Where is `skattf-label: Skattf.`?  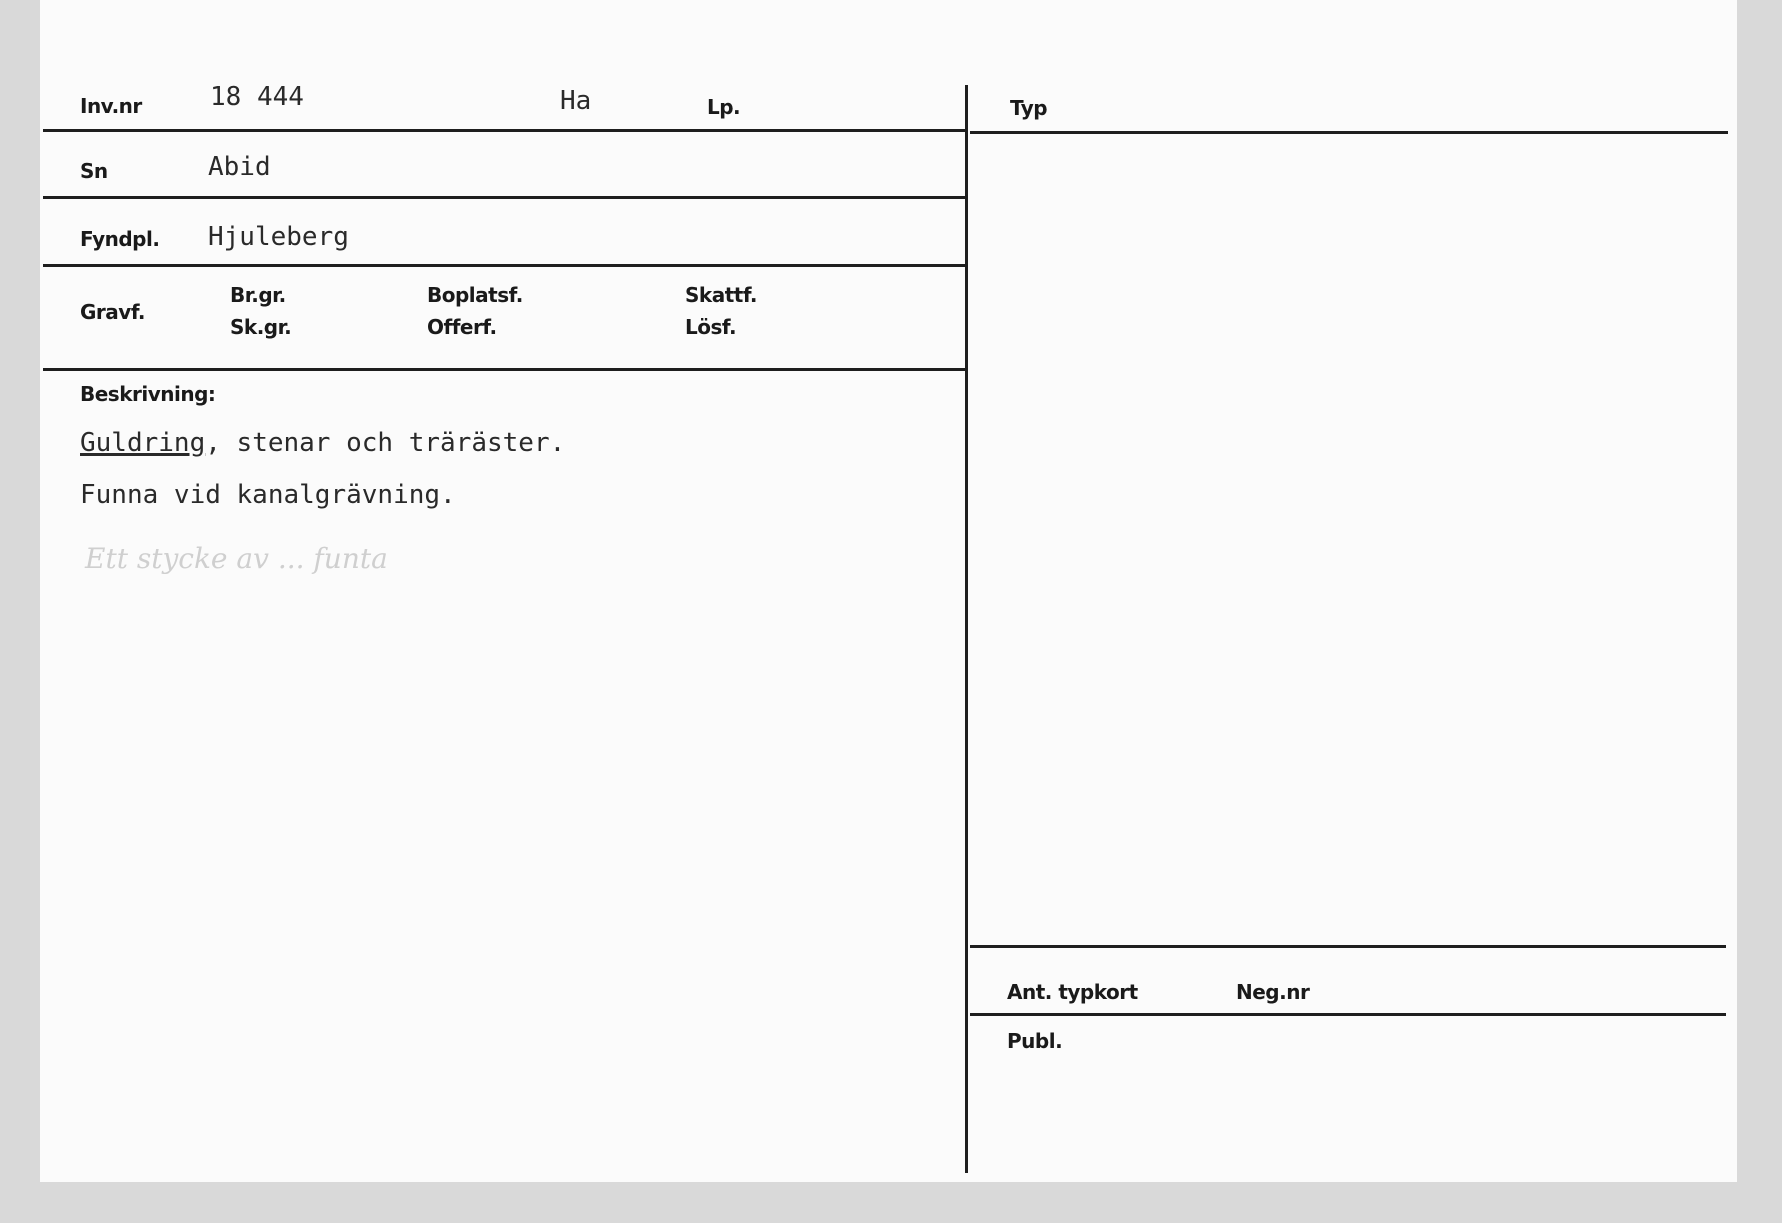
skattf-label: Skattf. is located at coordinates (721, 295).